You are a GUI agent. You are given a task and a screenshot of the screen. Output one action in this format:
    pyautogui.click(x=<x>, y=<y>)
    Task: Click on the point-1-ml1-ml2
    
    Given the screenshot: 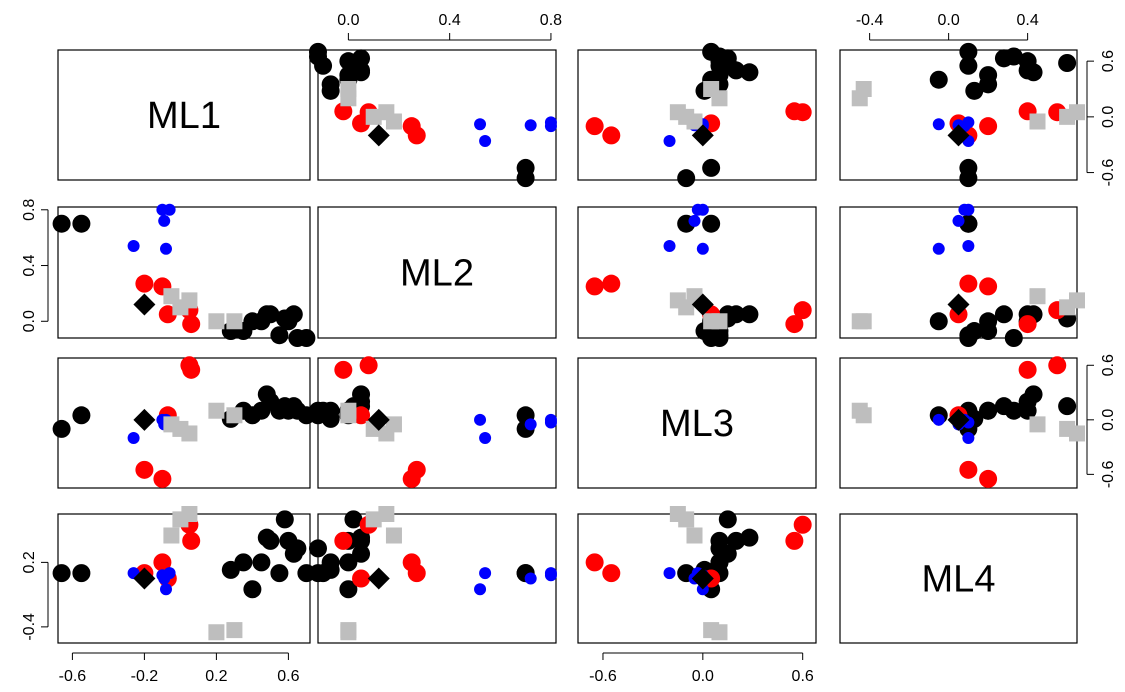 What is the action you would take?
    pyautogui.click(x=525, y=167)
    